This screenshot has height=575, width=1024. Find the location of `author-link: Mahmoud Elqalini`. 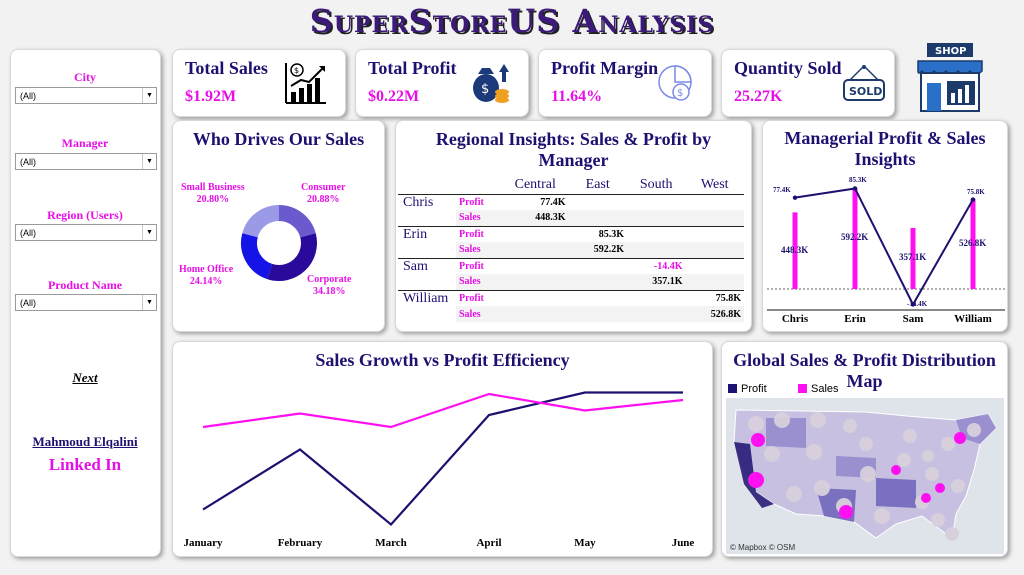

author-link: Mahmoud Elqalini is located at coordinates (85, 441).